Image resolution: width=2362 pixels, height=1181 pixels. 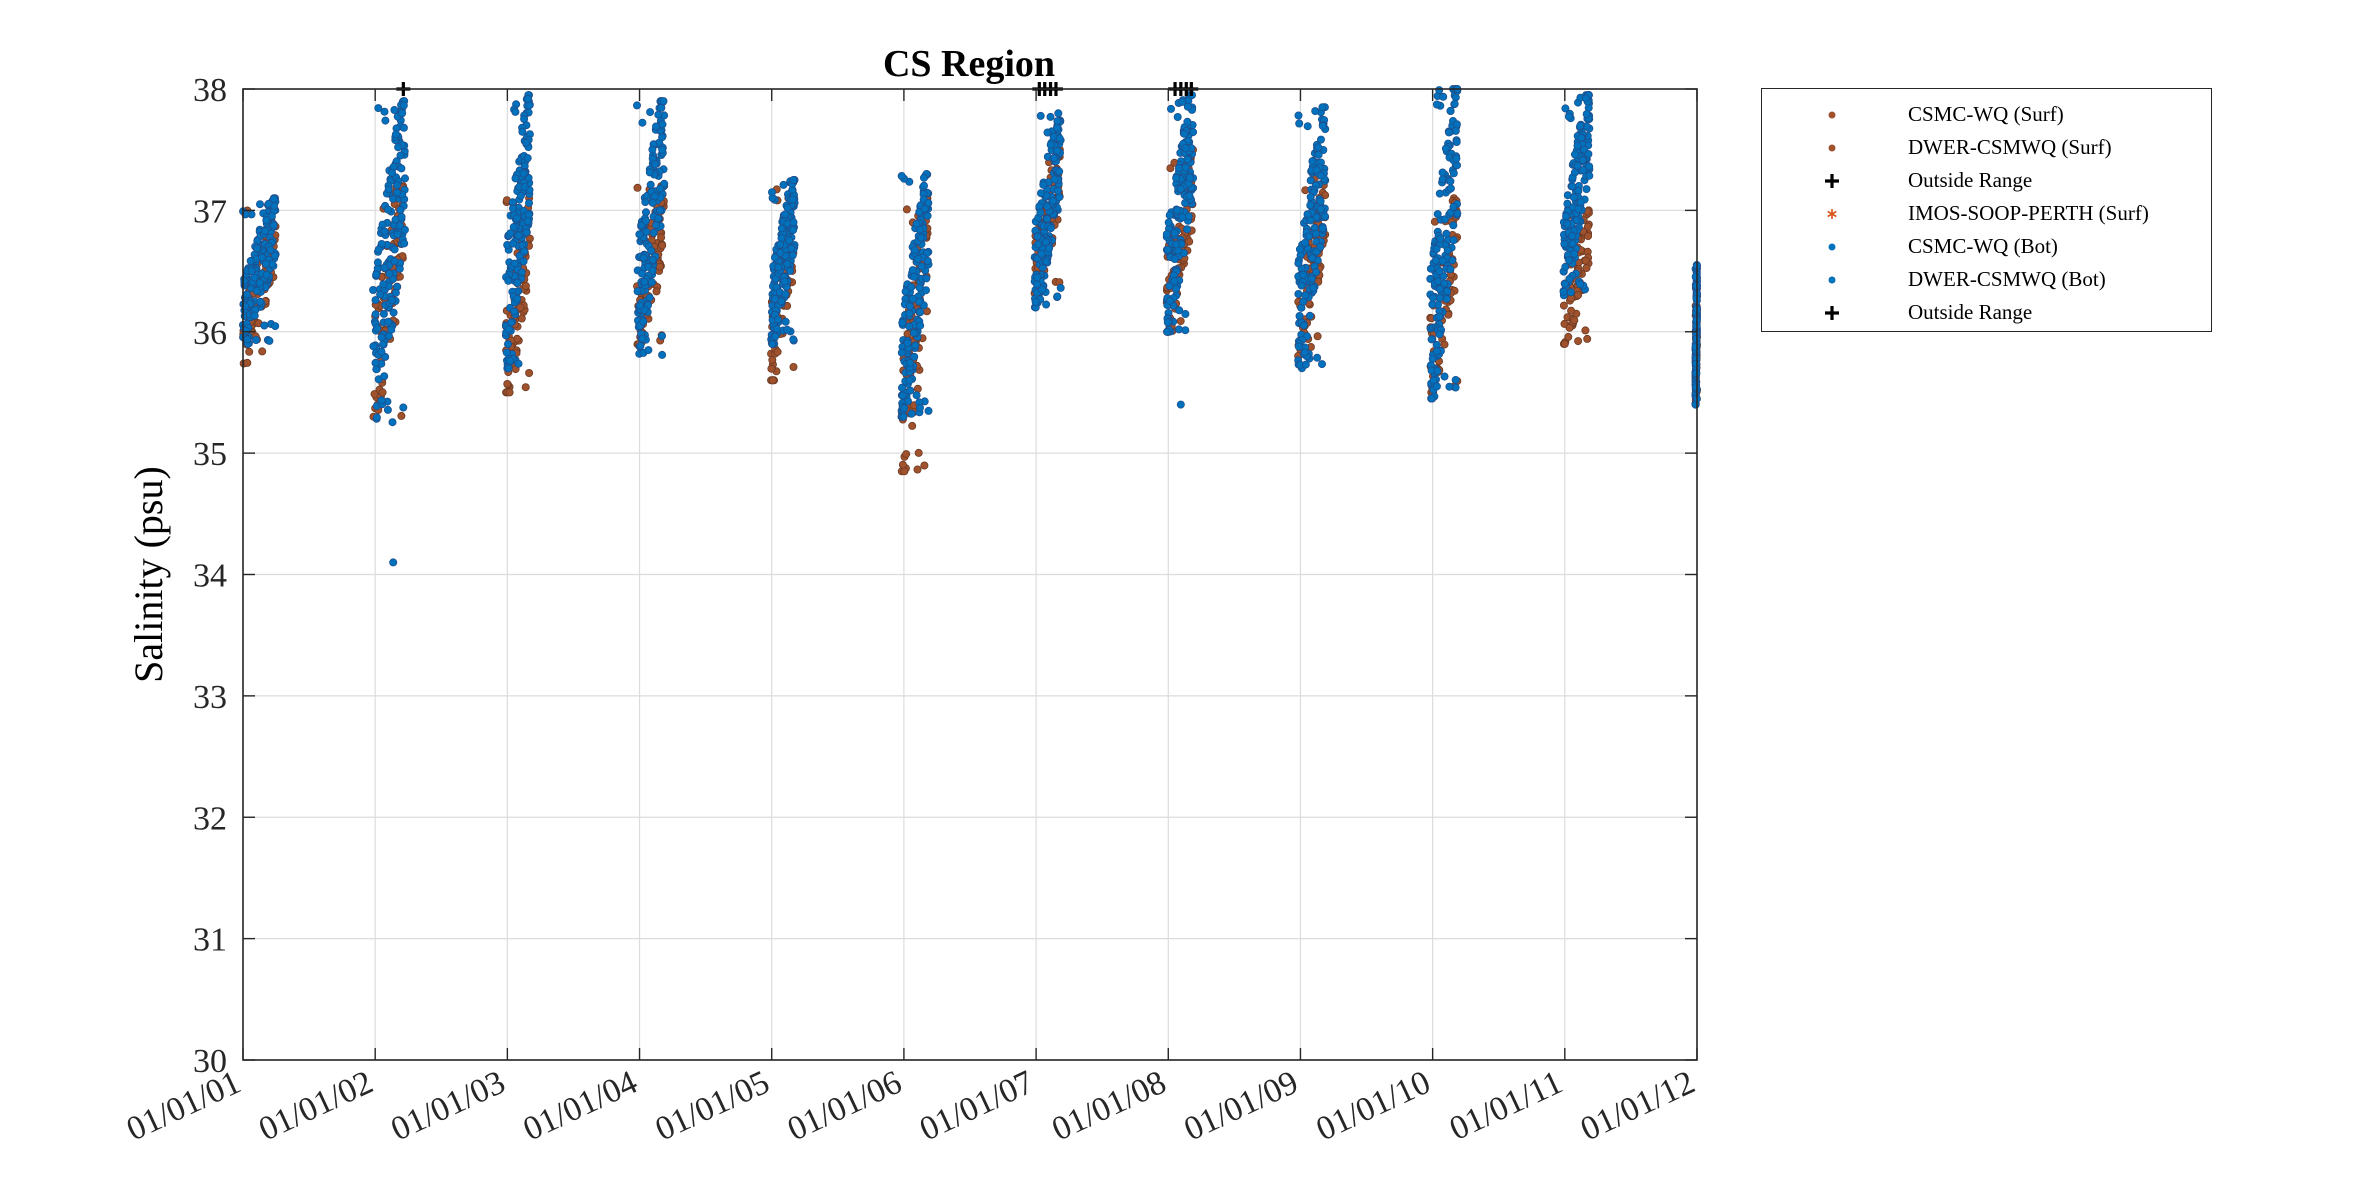 I want to click on y-tick-label: 31, so click(x=210, y=940).